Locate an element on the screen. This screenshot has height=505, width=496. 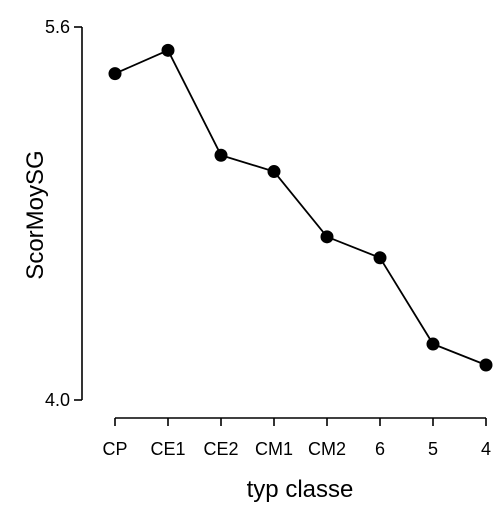
x-tick-label: CP is located at coordinates (114, 449).